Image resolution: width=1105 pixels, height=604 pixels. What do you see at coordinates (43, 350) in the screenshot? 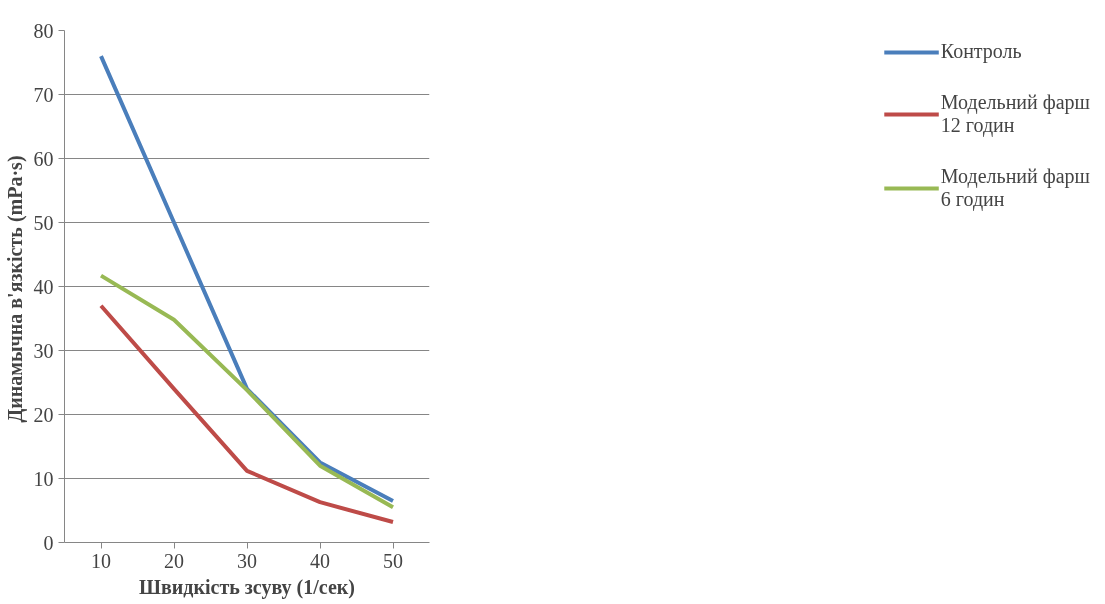
I see `y-tick-label: 30` at bounding box center [43, 350].